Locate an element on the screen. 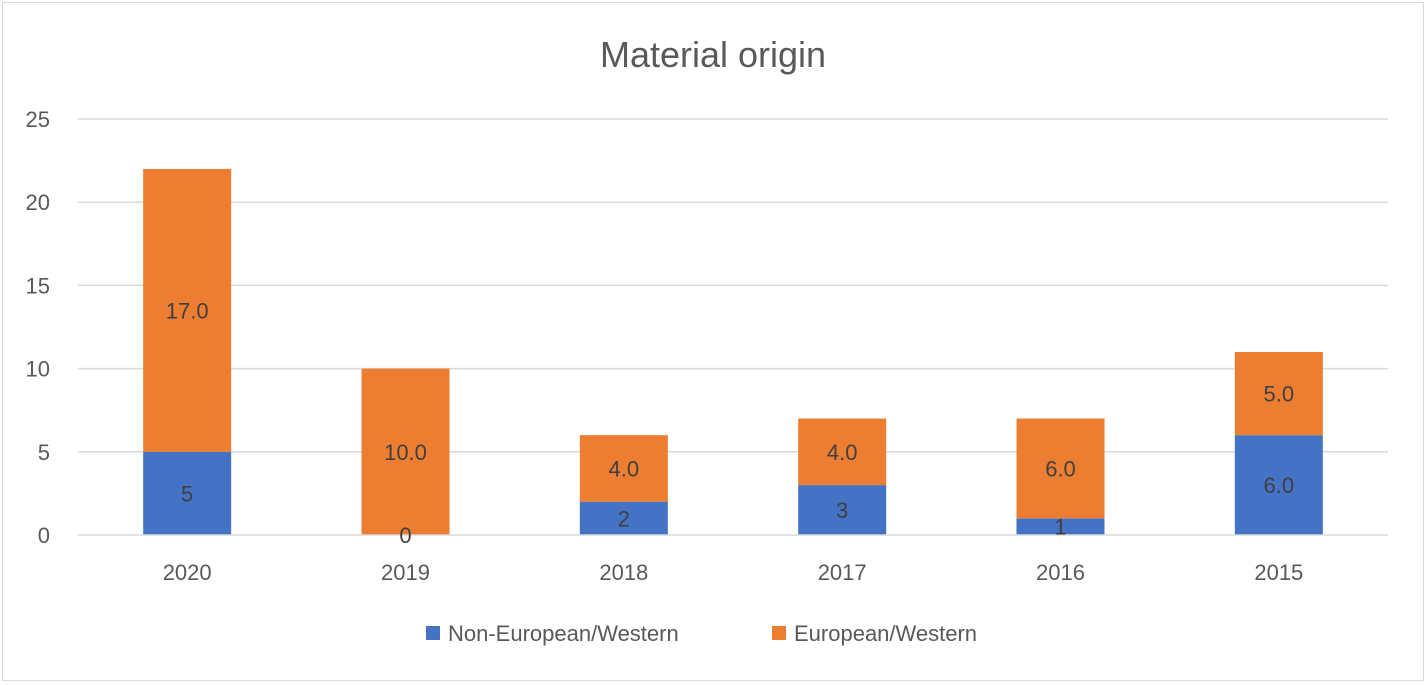  x-tick-label: 2017 is located at coordinates (842, 572).